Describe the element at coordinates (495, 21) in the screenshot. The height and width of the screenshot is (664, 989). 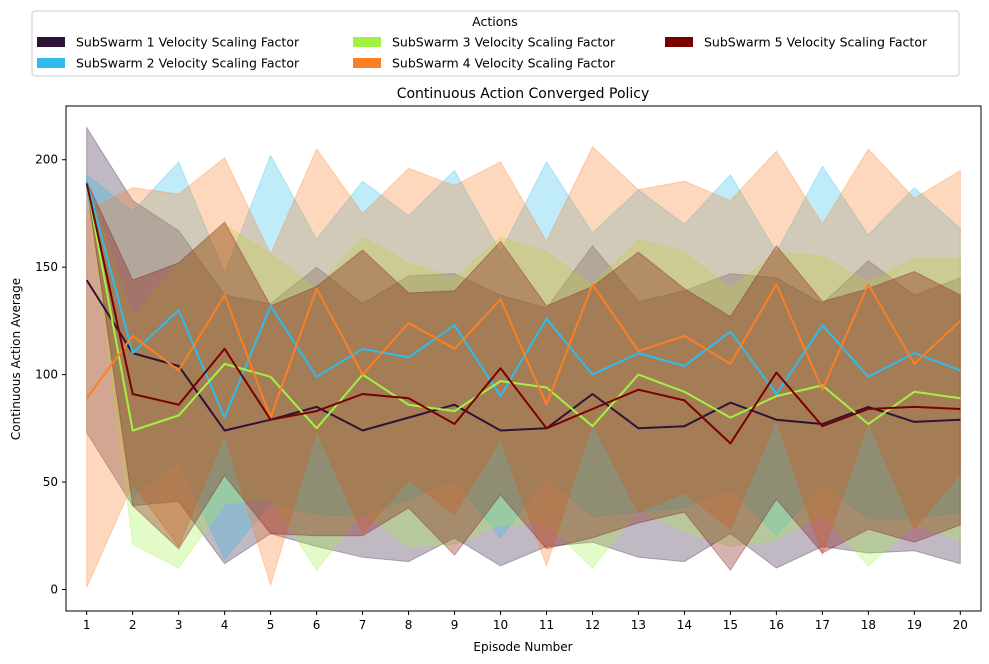
I see `legend-title: Actions` at that location.